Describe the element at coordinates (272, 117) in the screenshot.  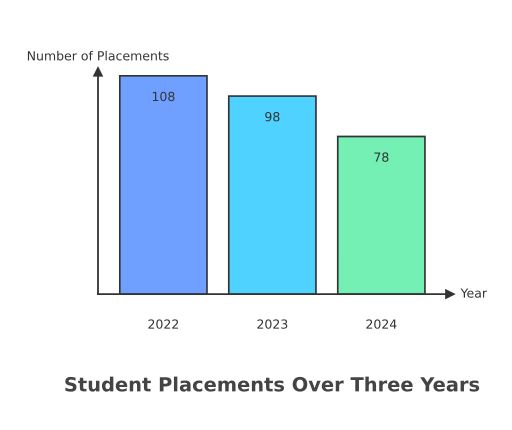
I see `data-label: 98` at that location.